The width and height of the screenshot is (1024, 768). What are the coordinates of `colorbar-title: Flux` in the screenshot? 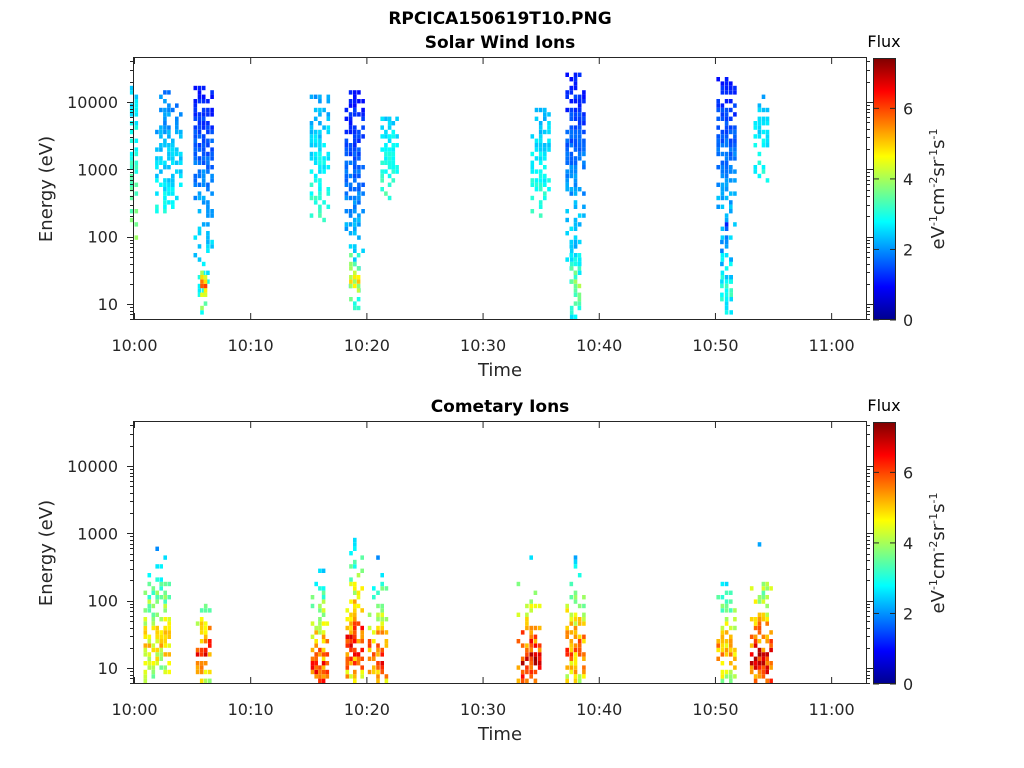 It's located at (883, 405).